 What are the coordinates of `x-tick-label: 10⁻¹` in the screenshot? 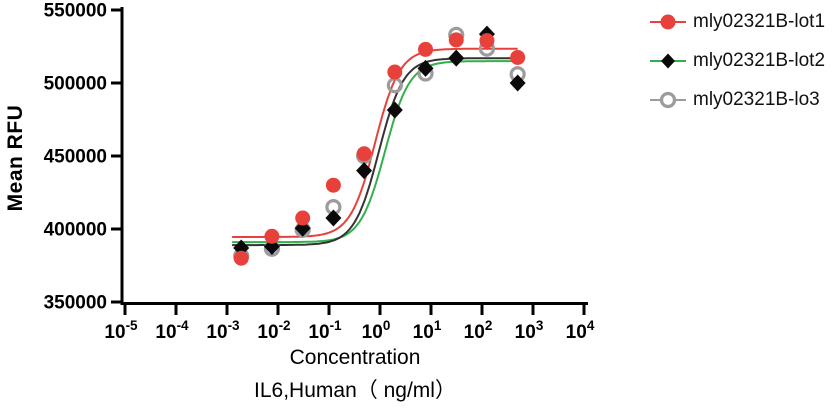 It's located at (325, 330).